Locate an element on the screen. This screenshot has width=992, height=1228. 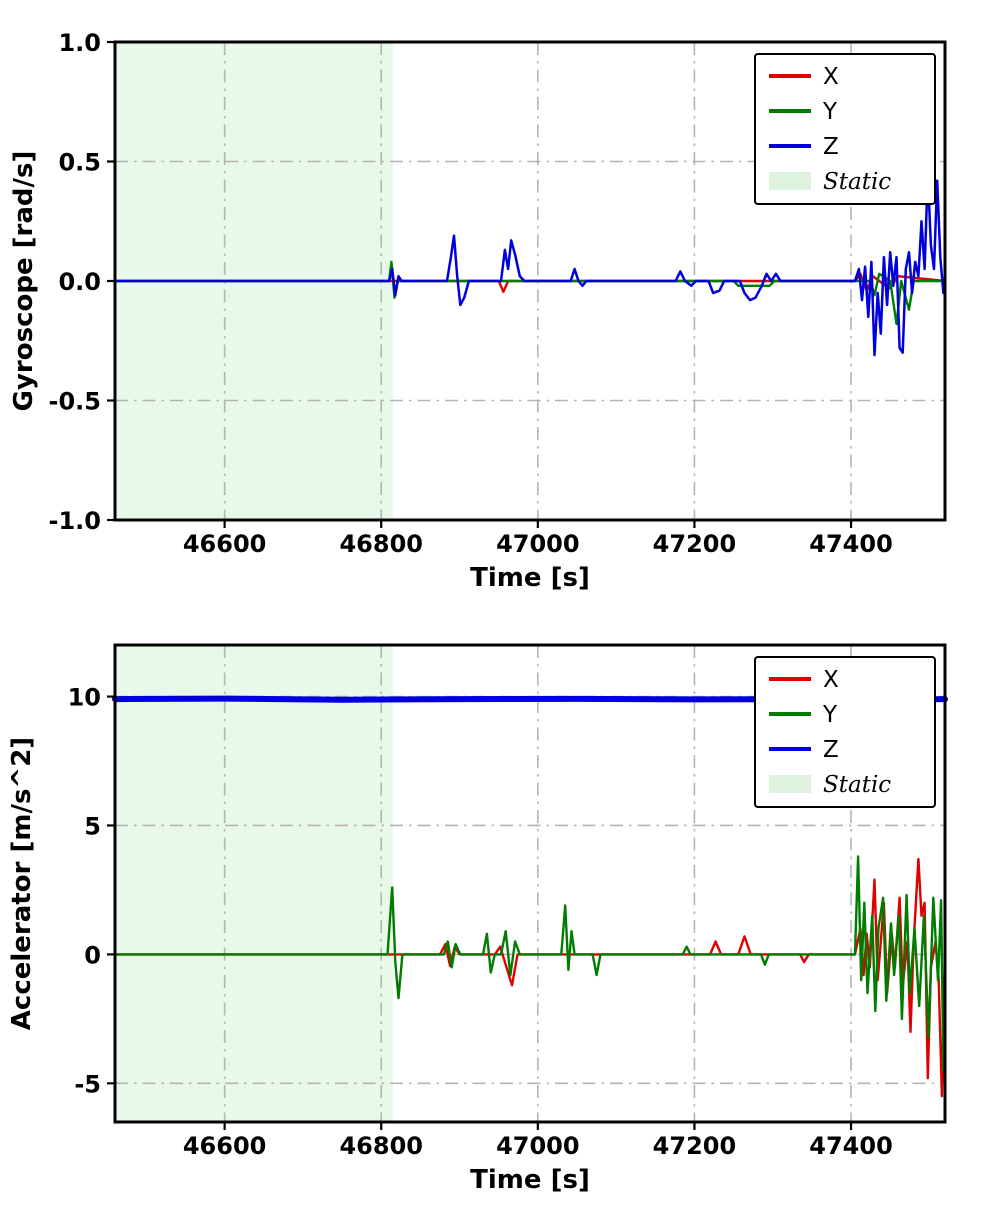
y-axis-label: Accelerator [m/s^2] is located at coordinates (22, 883).